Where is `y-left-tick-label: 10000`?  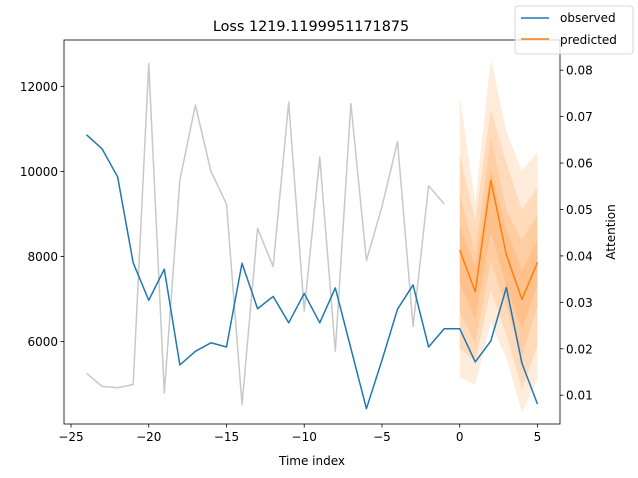 y-left-tick-label: 10000 is located at coordinates (39, 172).